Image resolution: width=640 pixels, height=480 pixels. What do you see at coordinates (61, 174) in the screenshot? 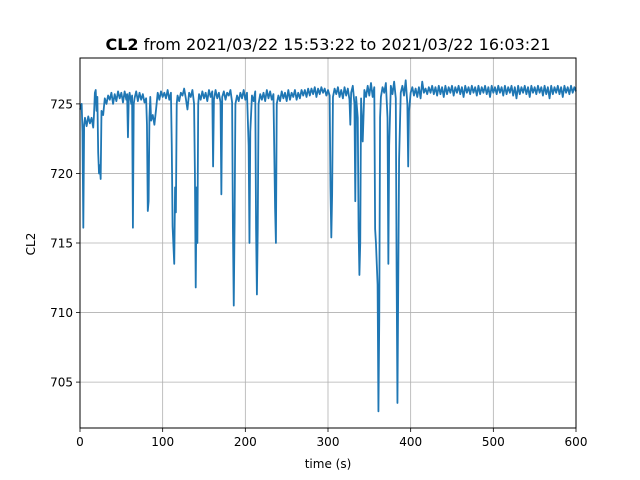
I see `y-tick-label: 720` at bounding box center [61, 174].